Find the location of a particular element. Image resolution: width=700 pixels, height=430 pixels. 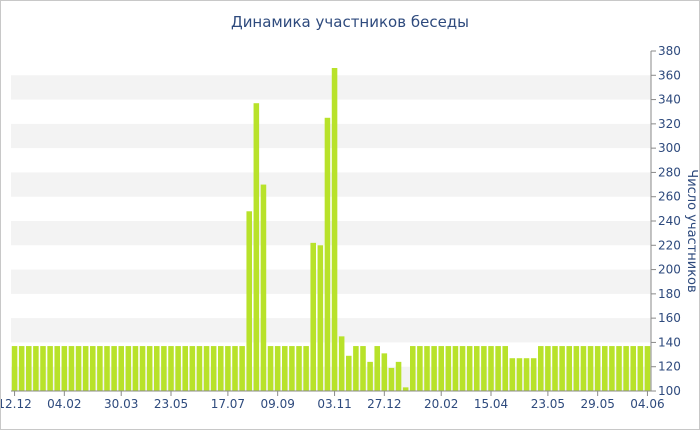

x-tick-label: 17.07 is located at coordinates (228, 404).